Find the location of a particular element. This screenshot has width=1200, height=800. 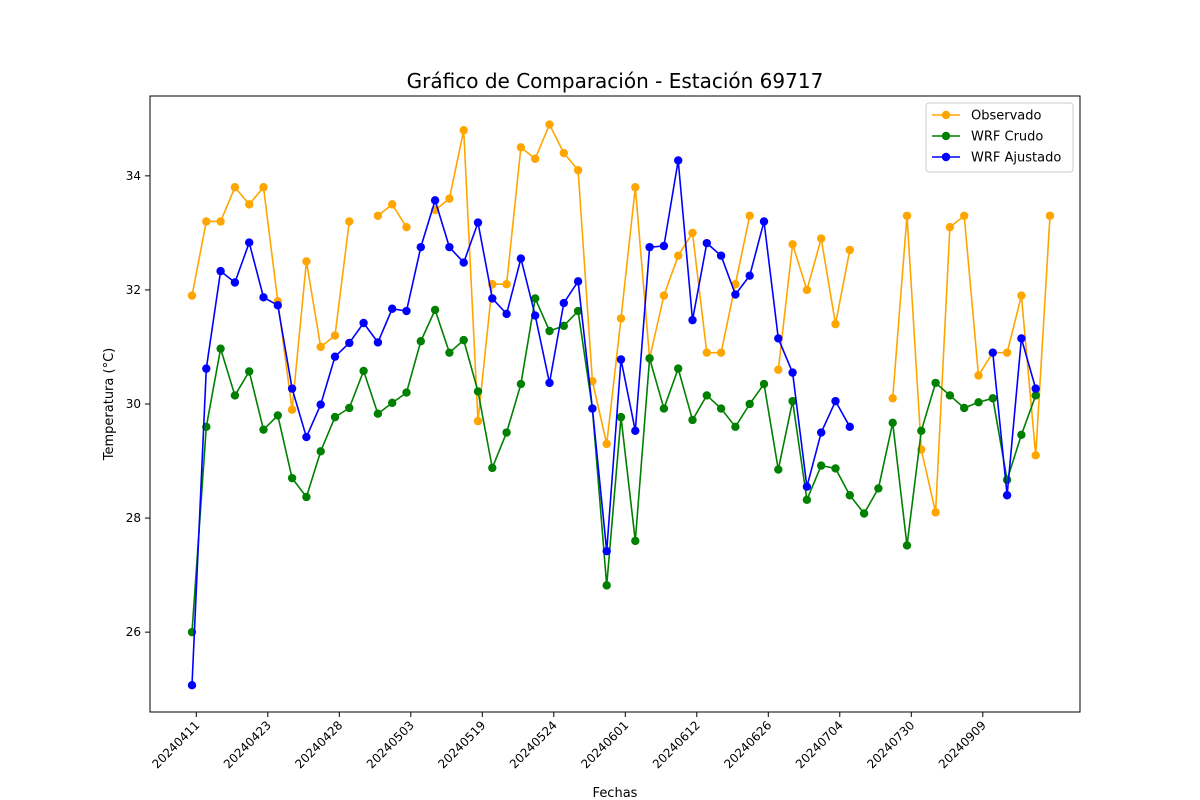

x-tick-label: 20240423 is located at coordinates (247, 744).